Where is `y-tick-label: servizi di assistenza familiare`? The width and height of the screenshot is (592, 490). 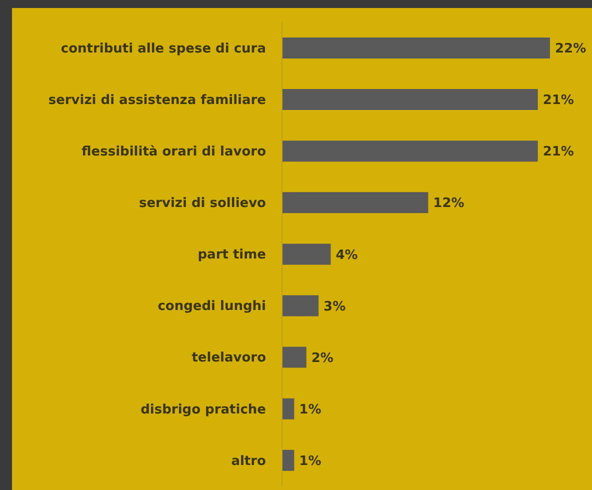
y-tick-label: servizi di assistenza familiare is located at coordinates (157, 100).